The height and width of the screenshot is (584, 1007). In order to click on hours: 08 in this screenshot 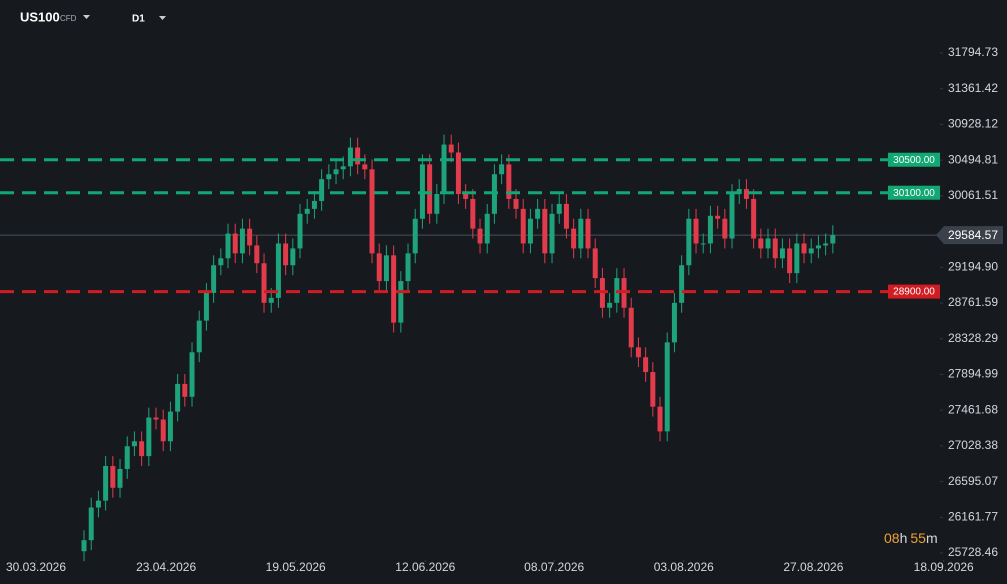, I will do `click(892, 538)`.